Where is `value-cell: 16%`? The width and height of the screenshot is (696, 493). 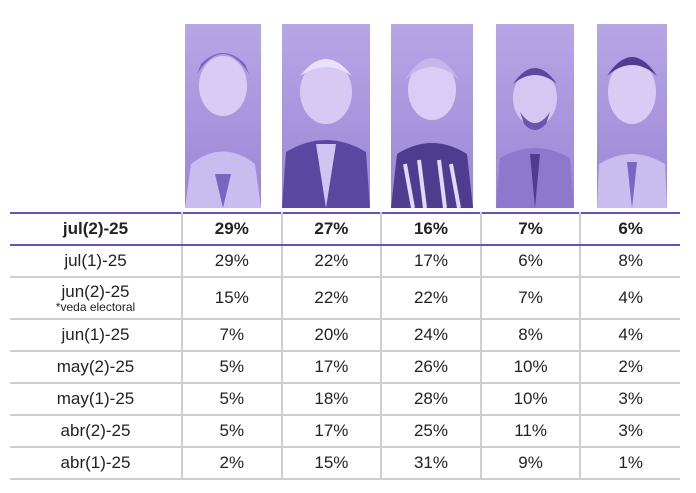 value-cell: 16% is located at coordinates (431, 229).